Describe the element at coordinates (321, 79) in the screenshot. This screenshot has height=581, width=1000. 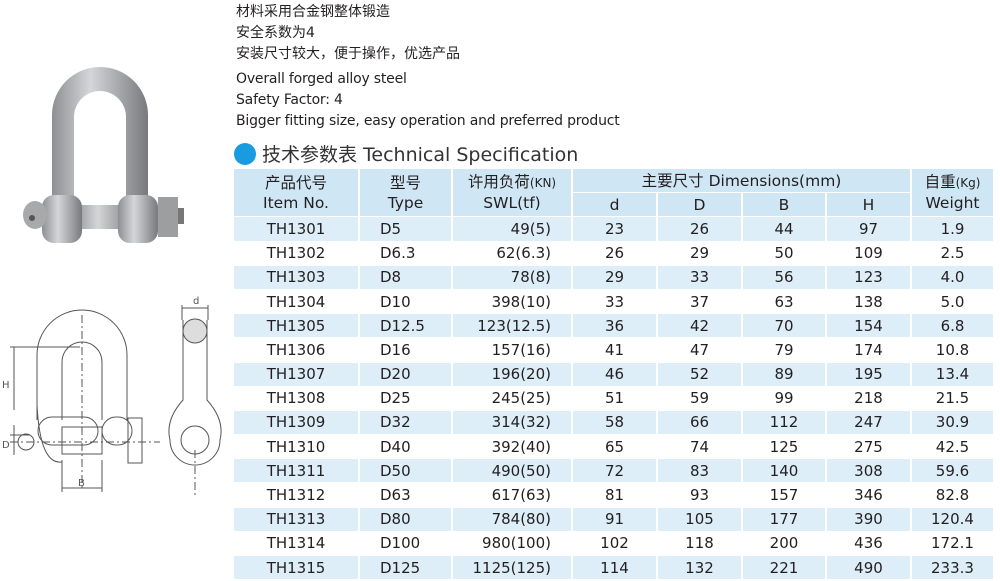
I see `desc-en-1: Overall forged alloy steel` at that location.